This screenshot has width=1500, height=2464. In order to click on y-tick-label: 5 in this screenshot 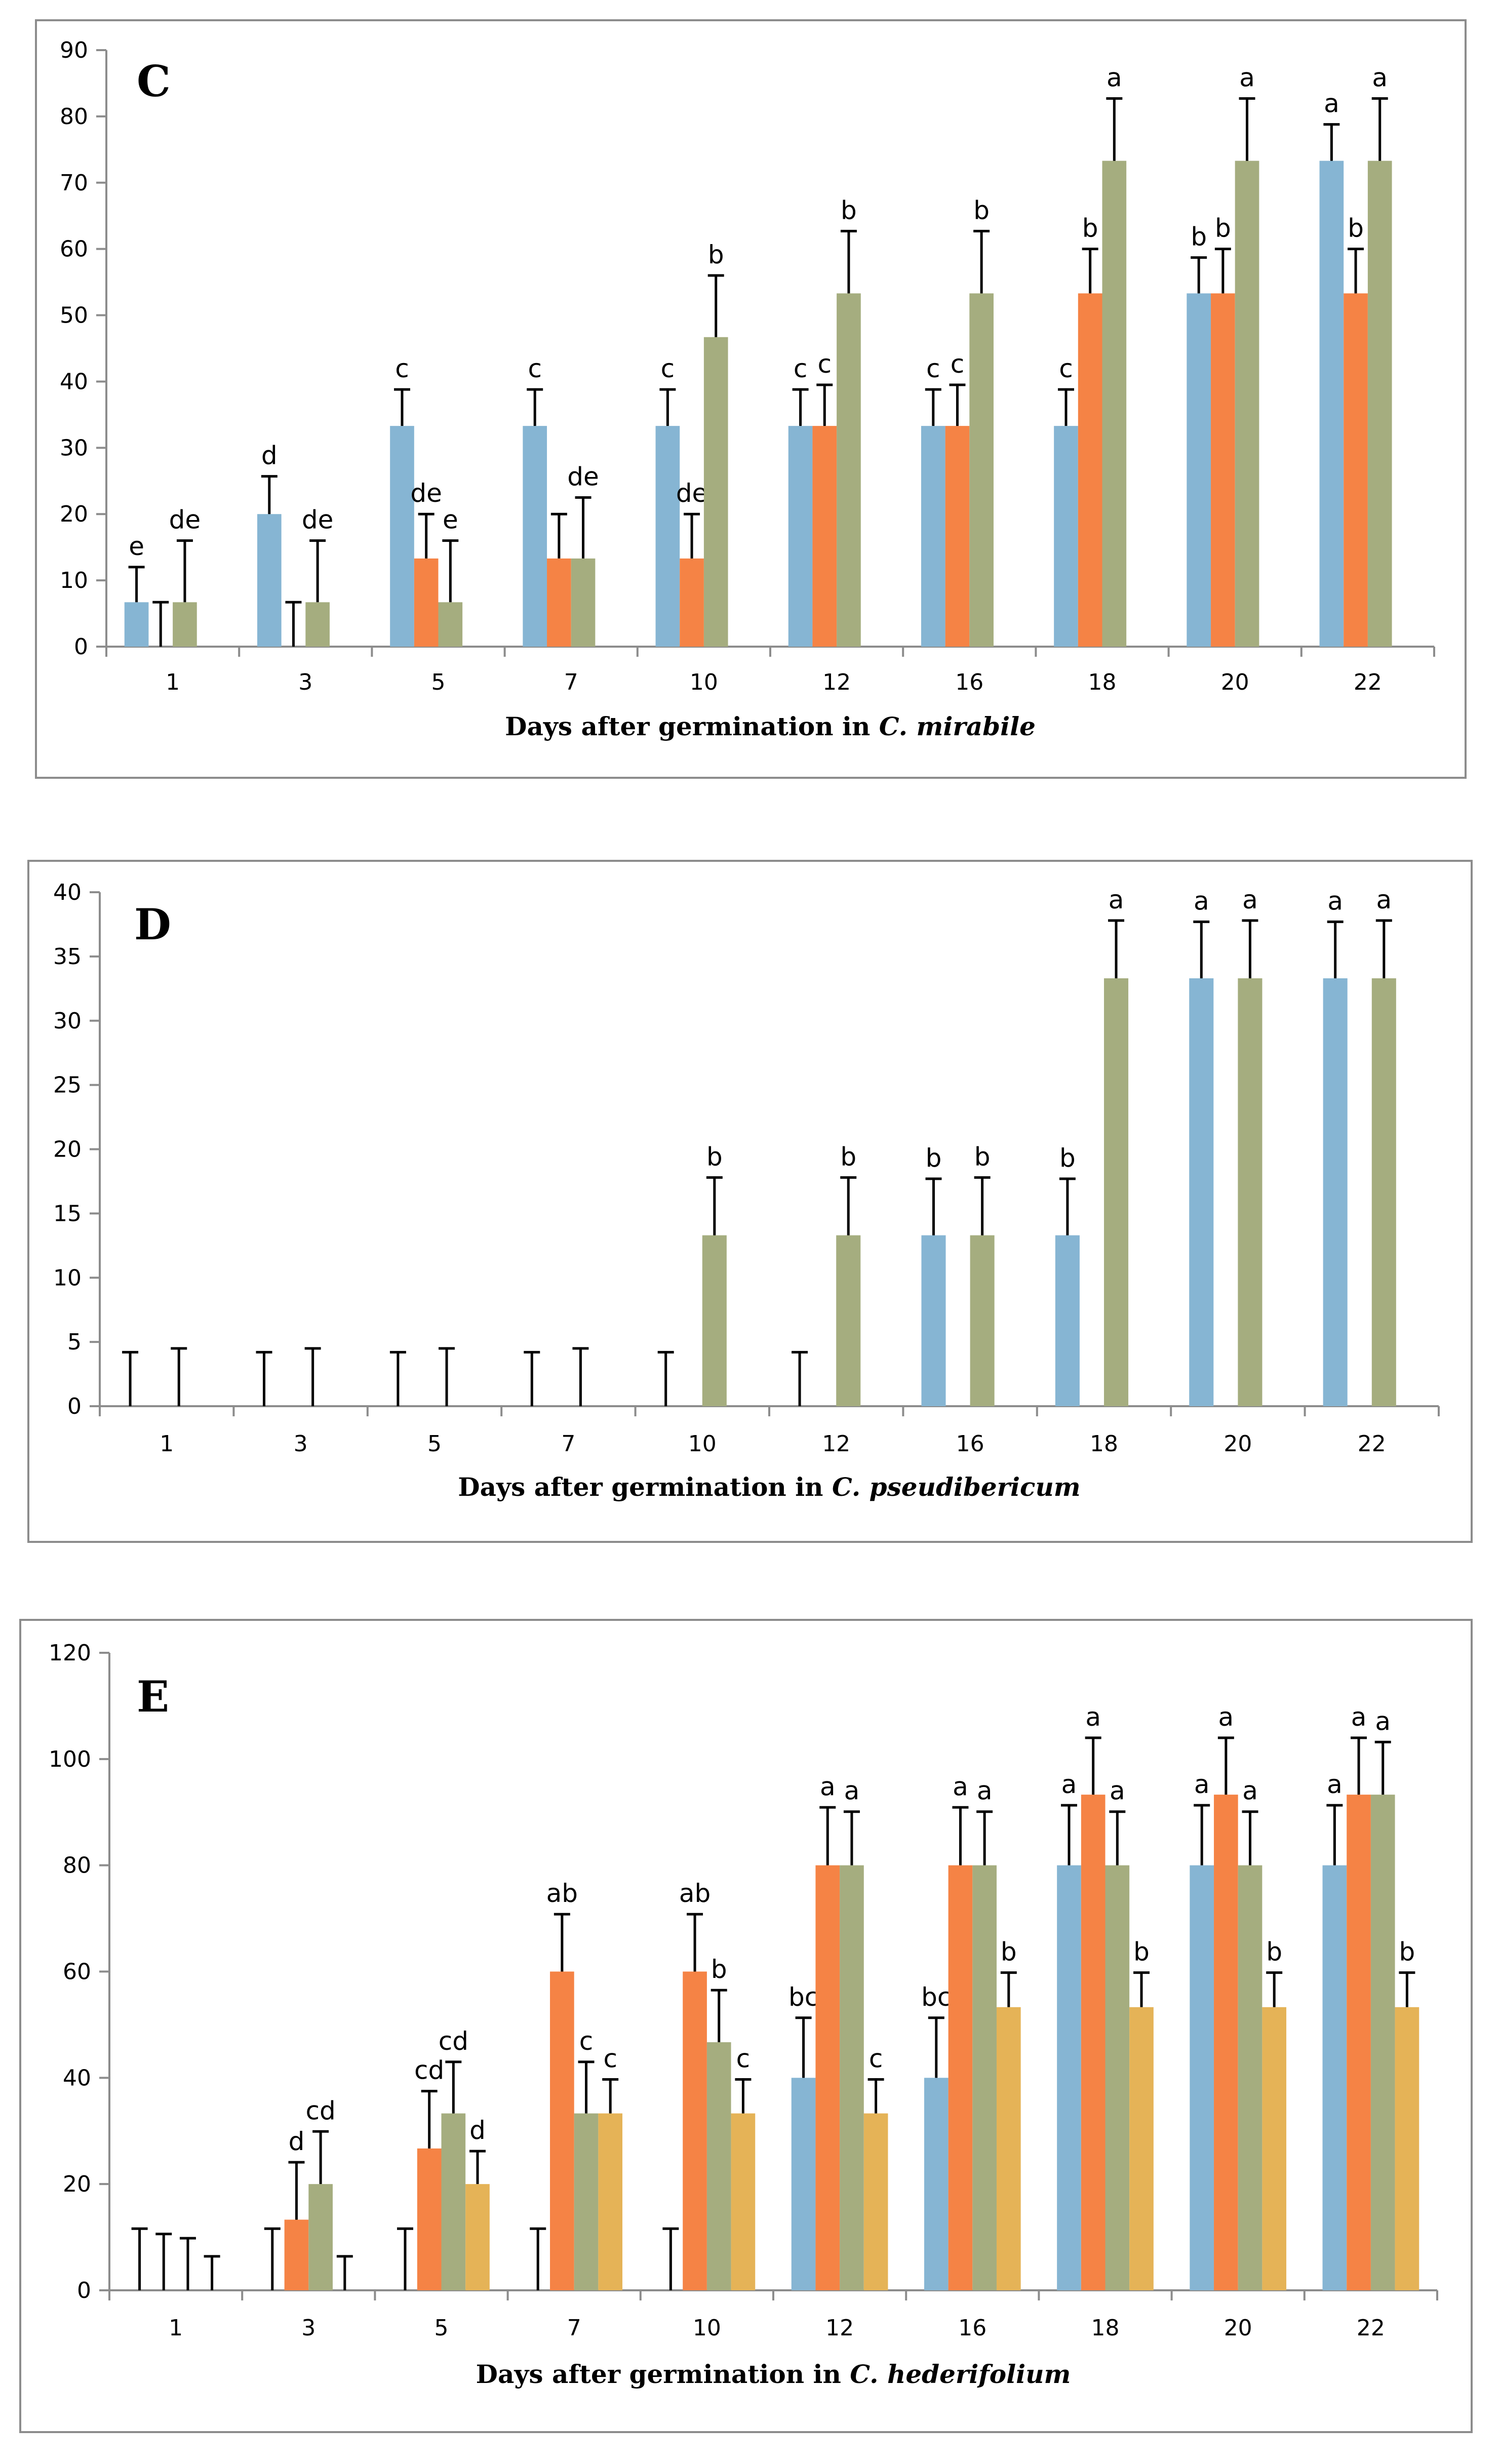, I will do `click(74, 1342)`.